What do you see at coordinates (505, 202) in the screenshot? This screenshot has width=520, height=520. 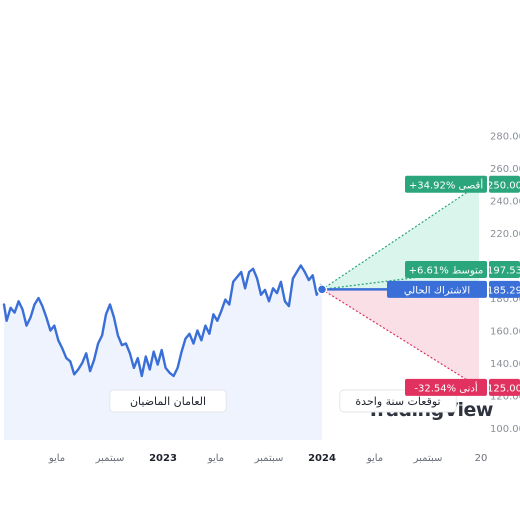 I see `y-tick-label: 240.00` at bounding box center [505, 202].